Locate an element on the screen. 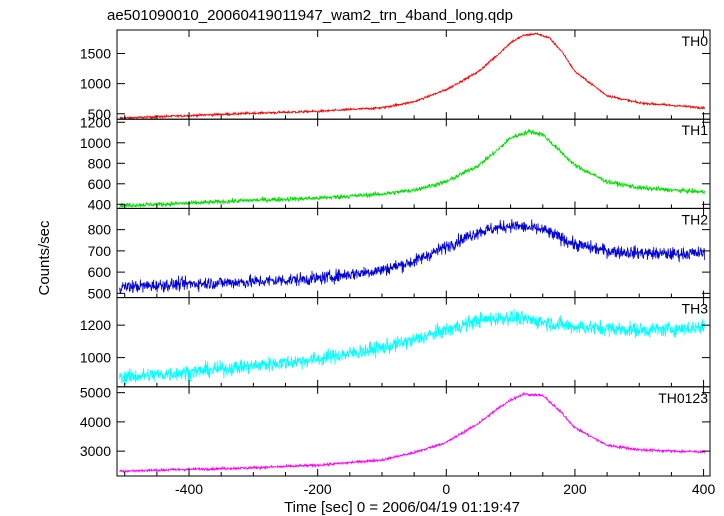 This screenshot has width=724, height=516. x-axis-label: Time [sec] 0 = 2006/04/19 01:19:47 is located at coordinates (402, 507).